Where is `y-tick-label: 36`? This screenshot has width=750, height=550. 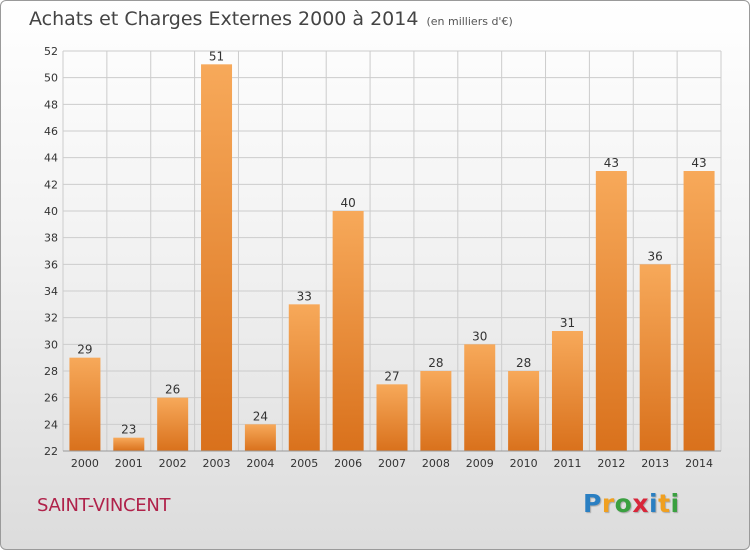 y-tick-label: 36 is located at coordinates (51, 264).